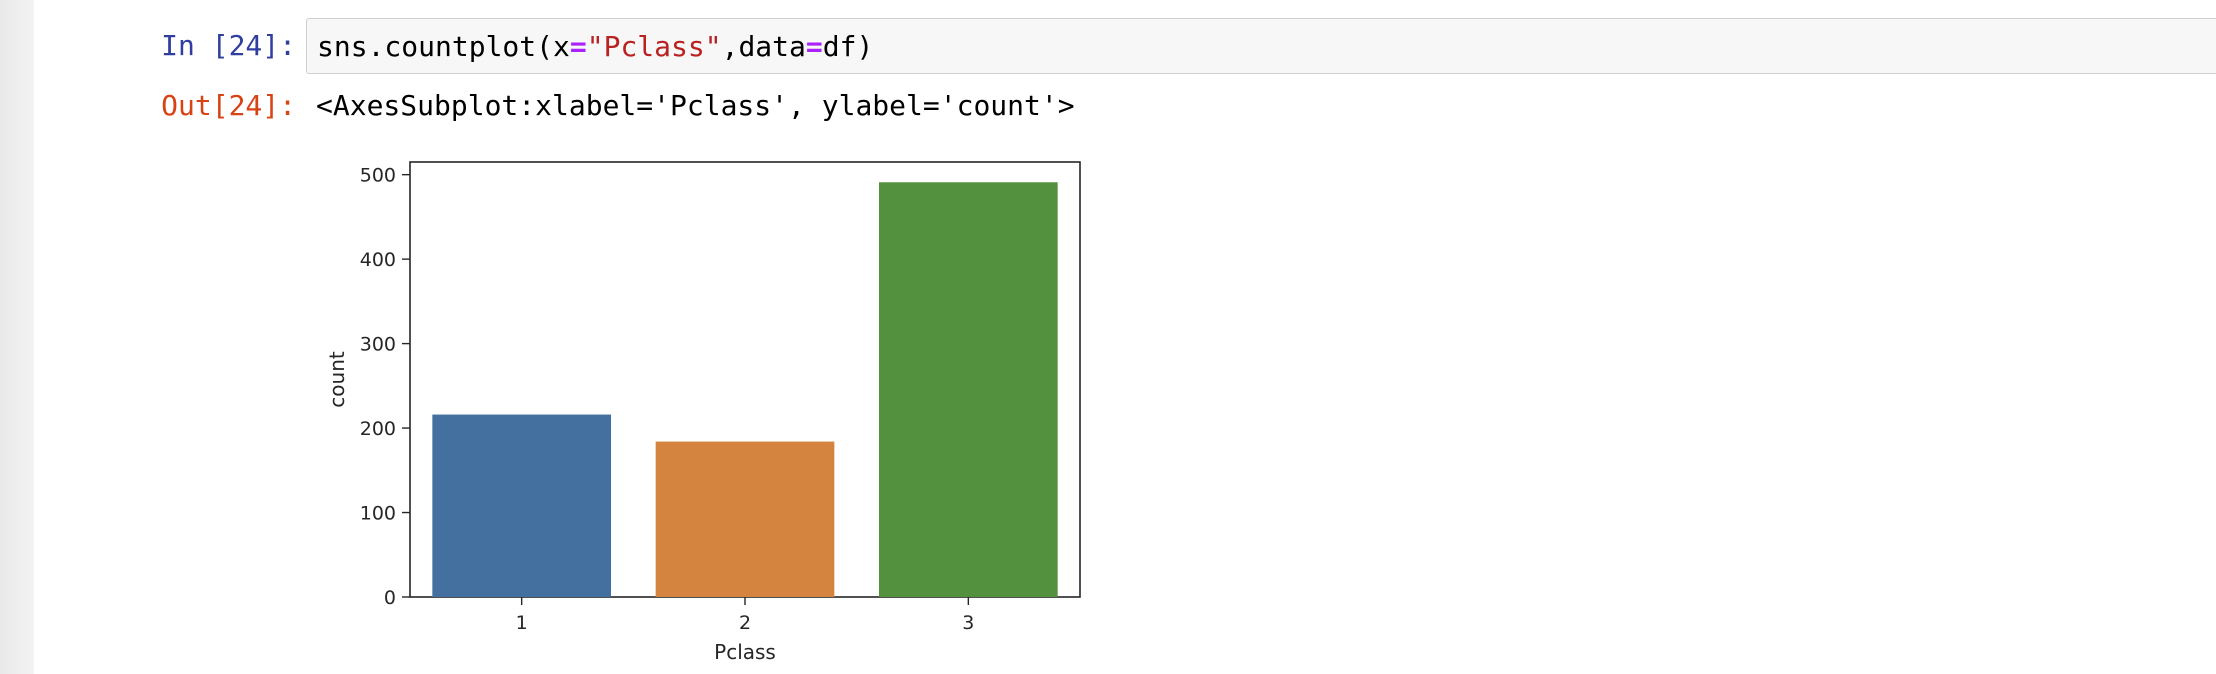 The image size is (2216, 674). What do you see at coordinates (378, 429) in the screenshot?
I see `y-tick-label: 200` at bounding box center [378, 429].